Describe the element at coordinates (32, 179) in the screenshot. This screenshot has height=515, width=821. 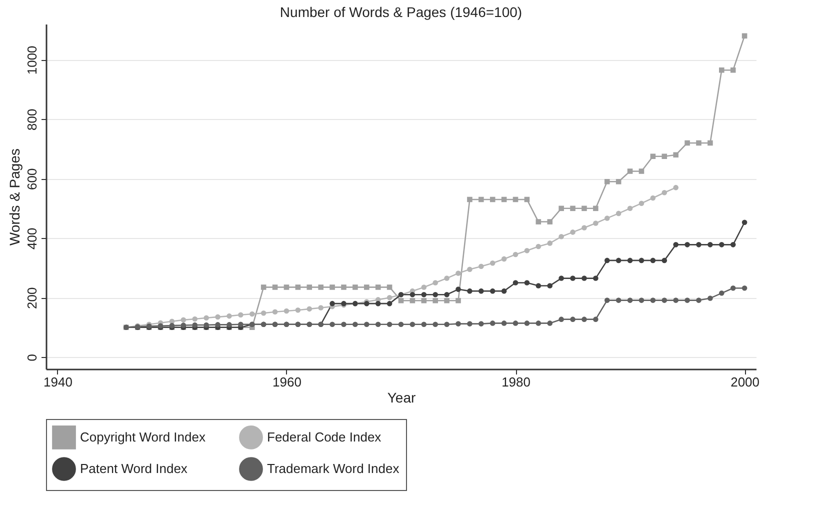
I see `y-tick-label: 600` at that location.